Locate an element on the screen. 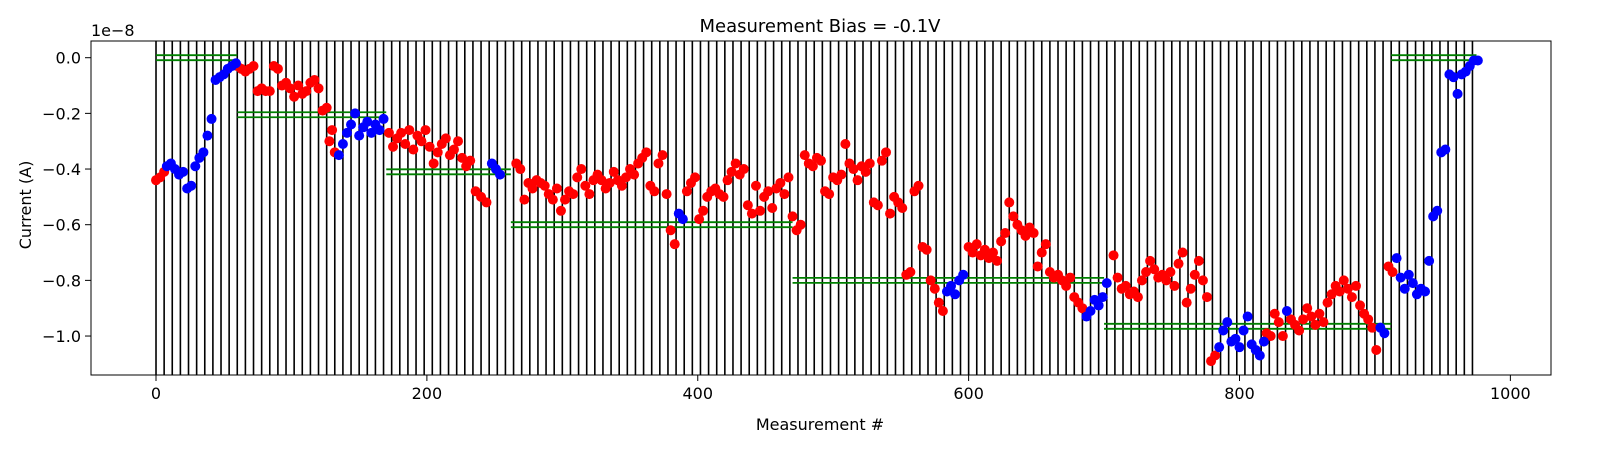 This screenshot has height=450, width=1600. y-axis-label: Current (A) is located at coordinates (25, 205).